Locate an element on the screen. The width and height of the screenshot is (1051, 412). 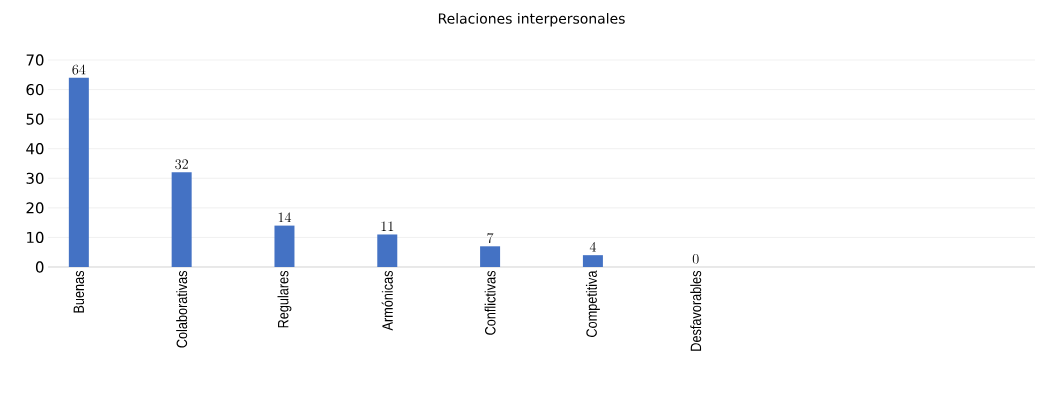
y-tick-label: 0 is located at coordinates (39, 267).